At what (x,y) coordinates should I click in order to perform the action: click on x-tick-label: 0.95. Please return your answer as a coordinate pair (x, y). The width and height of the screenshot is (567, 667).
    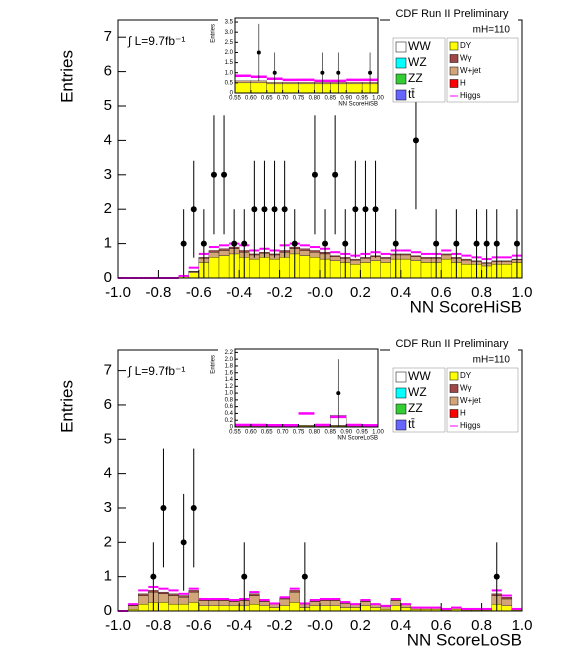
    Looking at the image, I should click on (362, 433).